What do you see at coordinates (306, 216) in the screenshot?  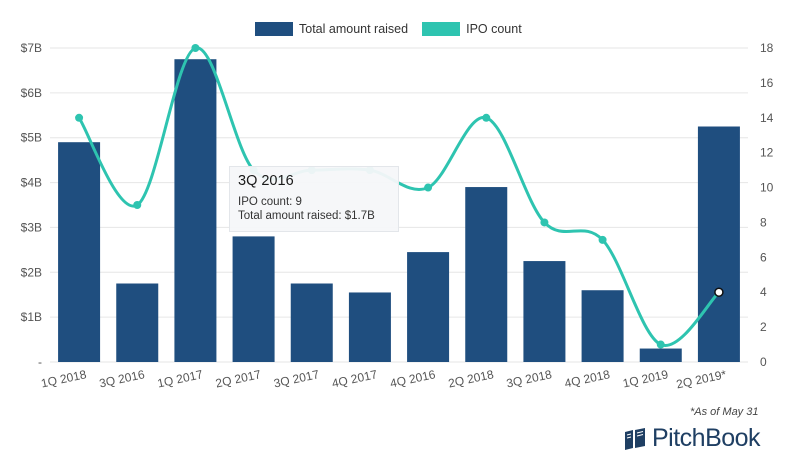 I see `tooltip-amount: Total amount raised: $1.7B` at bounding box center [306, 216].